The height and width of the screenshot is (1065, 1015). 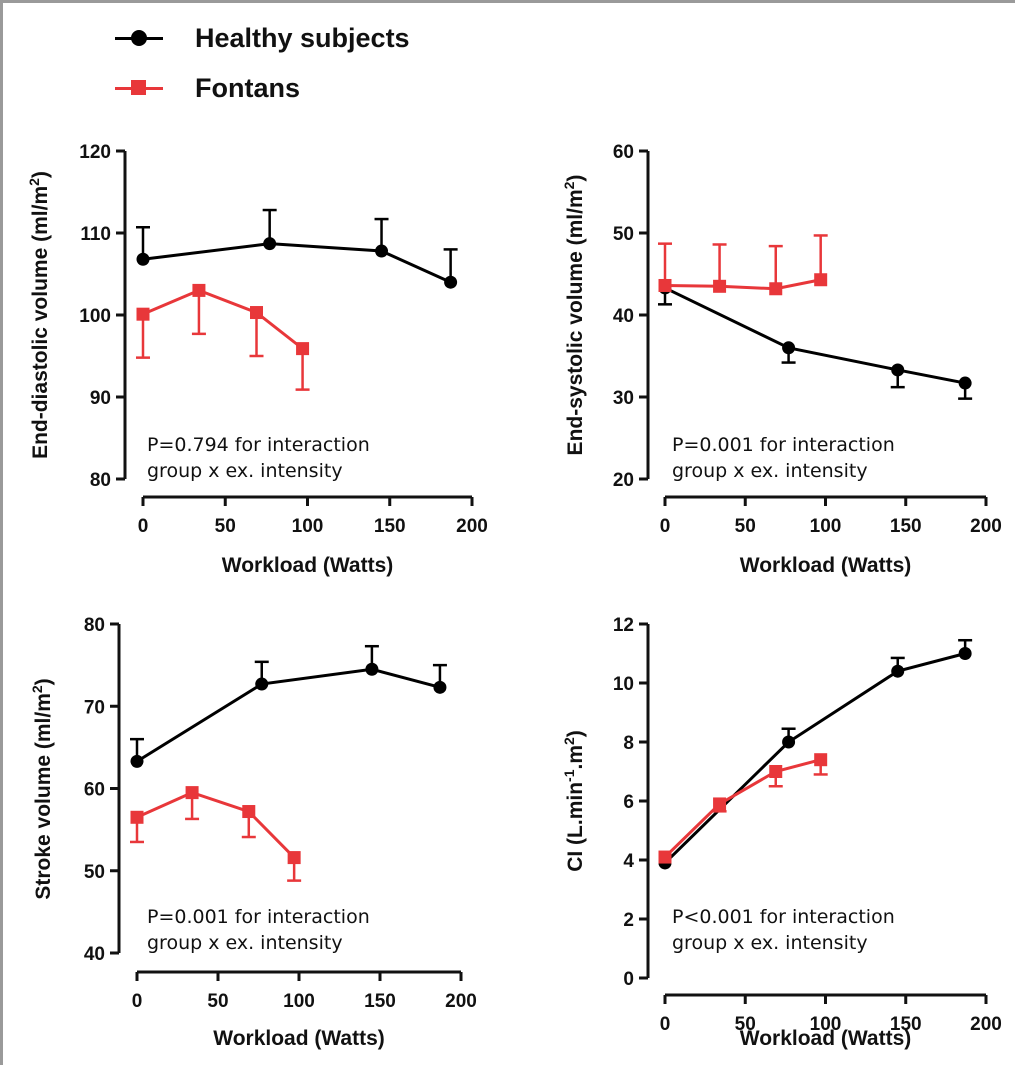 What do you see at coordinates (575, 322) in the screenshot?
I see `y-axis-label-part: End-systolic volume (ml/m` at bounding box center [575, 322].